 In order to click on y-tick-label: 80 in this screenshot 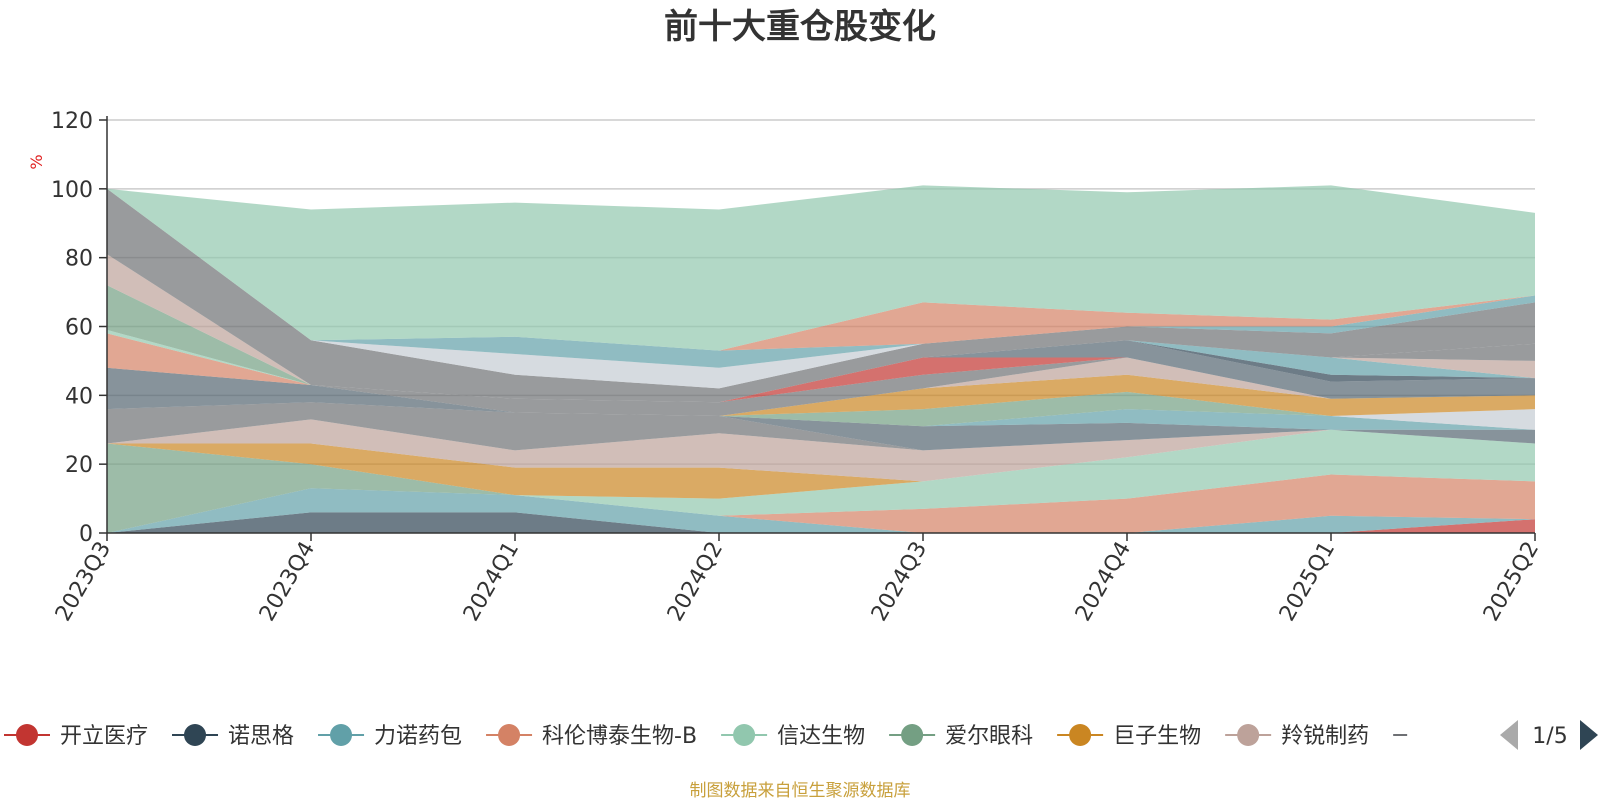, I will do `click(79, 259)`.